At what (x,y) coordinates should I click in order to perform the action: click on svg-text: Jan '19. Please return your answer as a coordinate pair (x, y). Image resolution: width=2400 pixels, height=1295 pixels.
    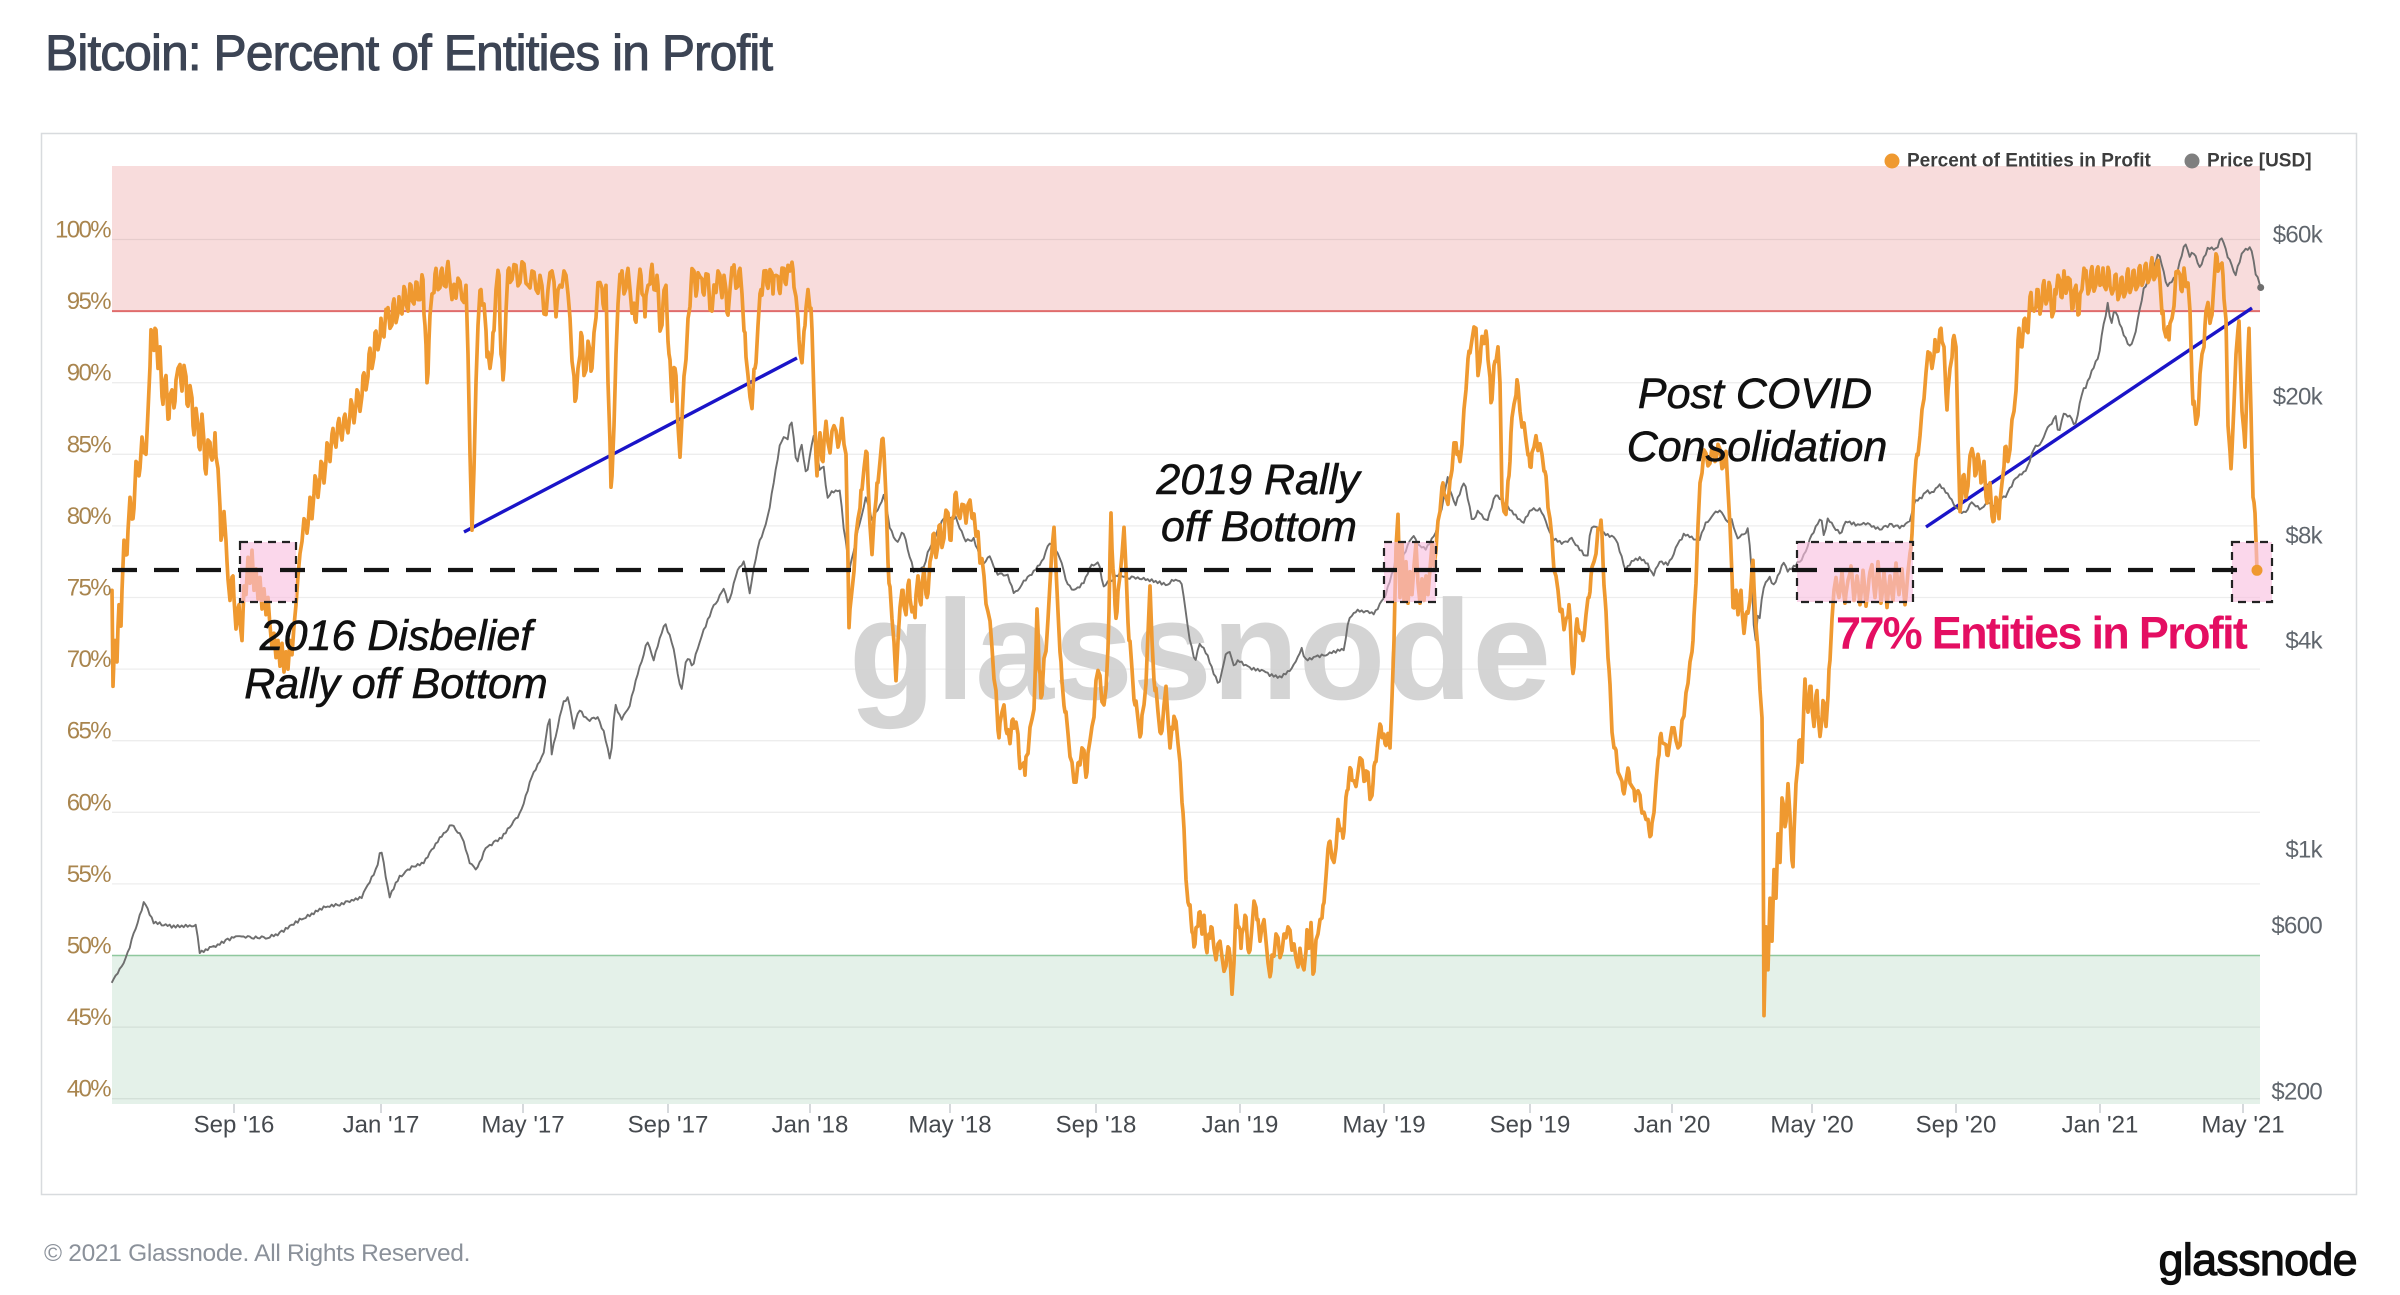
    Looking at the image, I should click on (1240, 1125).